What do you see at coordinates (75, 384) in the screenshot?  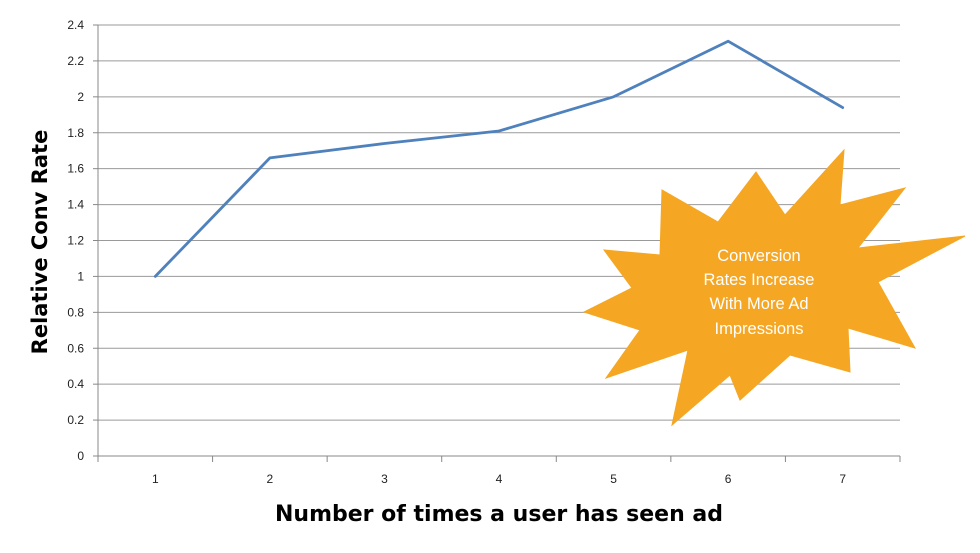 I see `y-tick-label: 0.4` at bounding box center [75, 384].